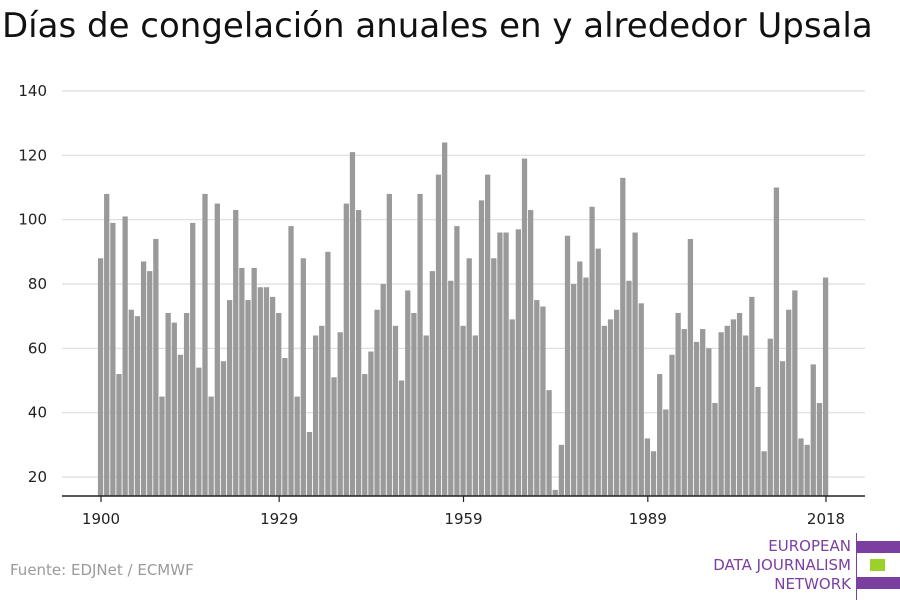 This screenshot has width=900, height=600. I want to click on bar-2011, so click(782, 428).